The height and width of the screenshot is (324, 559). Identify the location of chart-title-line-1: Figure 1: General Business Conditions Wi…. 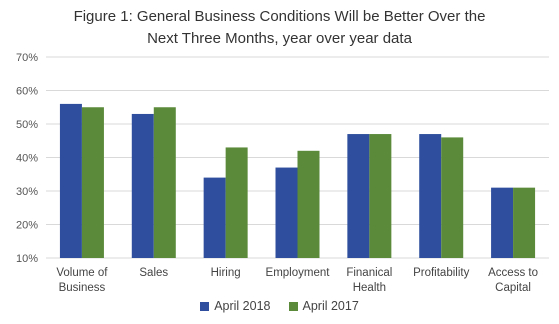
(279, 16).